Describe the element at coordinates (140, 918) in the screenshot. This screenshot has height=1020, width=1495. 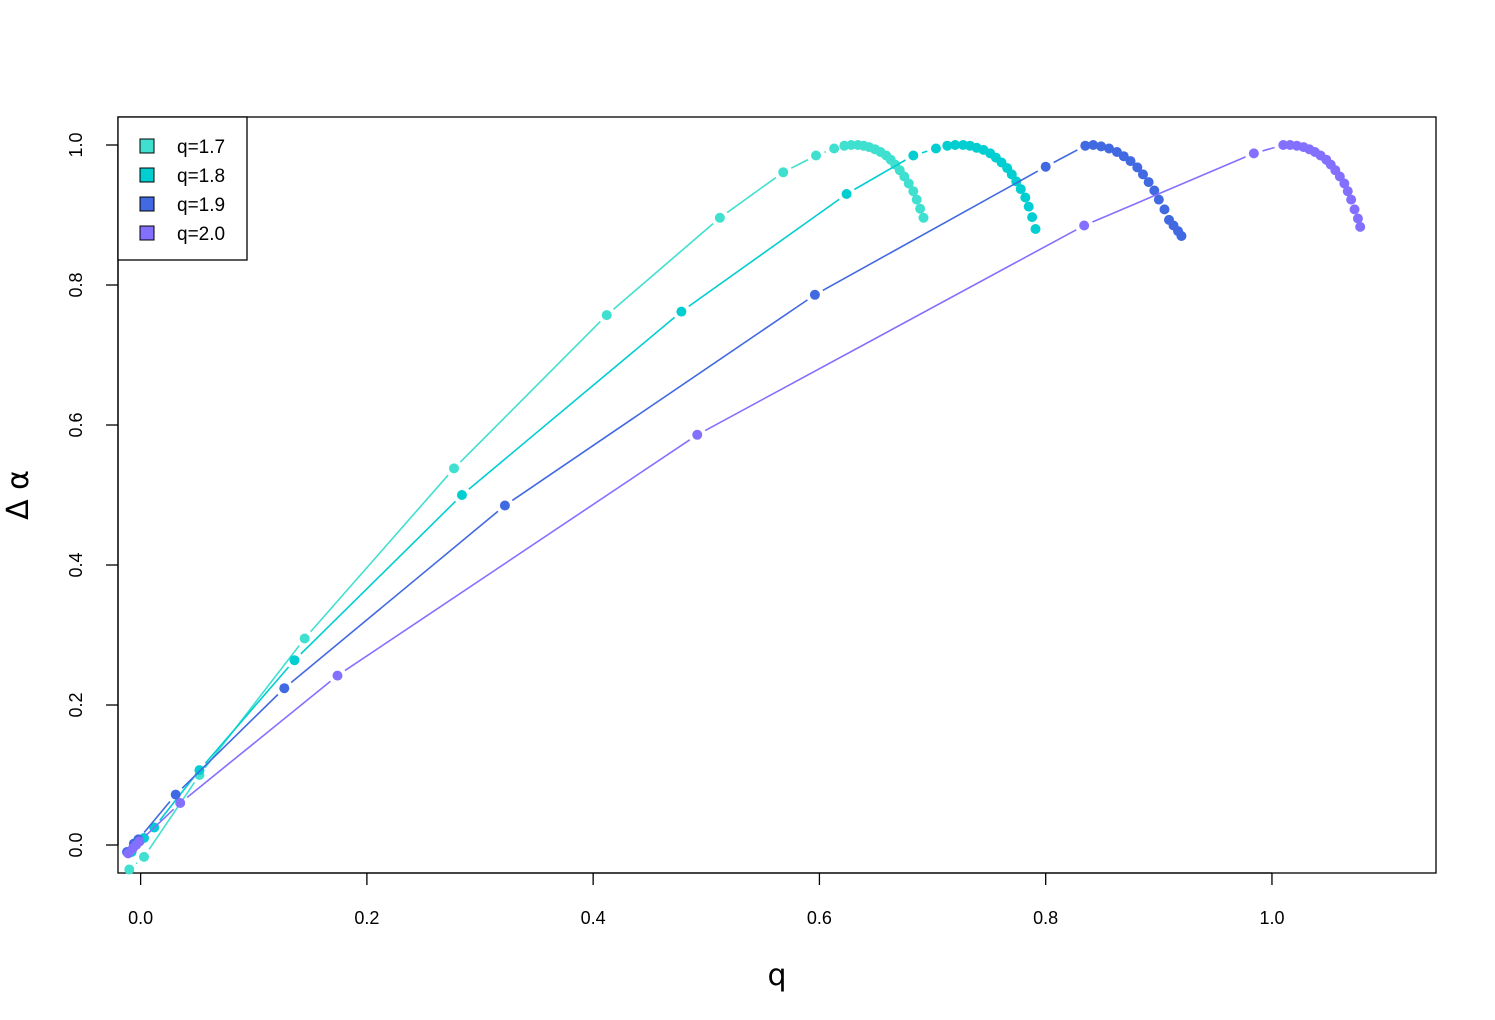
I see `x-tick-label: 0.0` at that location.